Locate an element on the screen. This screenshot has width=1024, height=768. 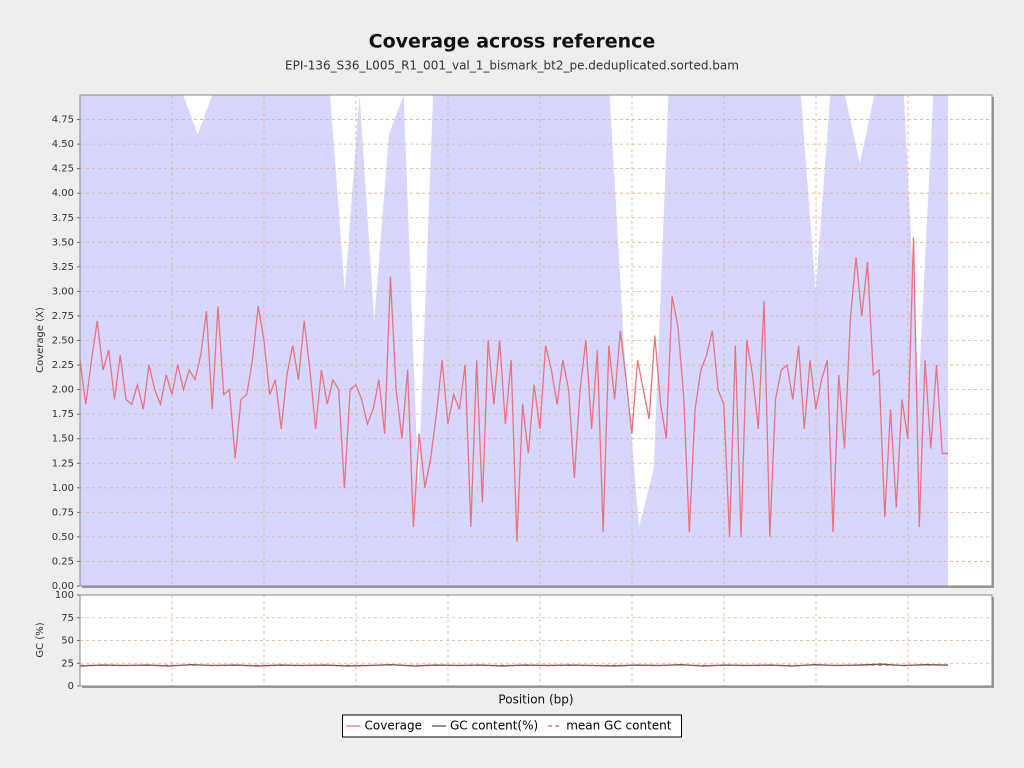
y-tick-label: 3.75 is located at coordinates (63, 218).